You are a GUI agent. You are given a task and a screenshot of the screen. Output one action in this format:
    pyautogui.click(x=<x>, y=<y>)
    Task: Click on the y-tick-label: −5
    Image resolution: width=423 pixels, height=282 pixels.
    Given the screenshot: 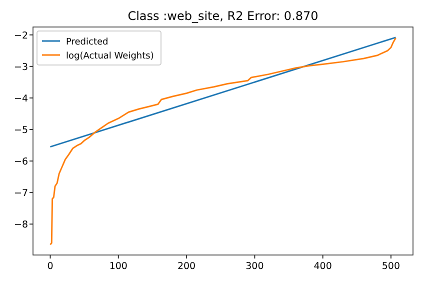 What is the action you would take?
    pyautogui.click(x=21, y=130)
    